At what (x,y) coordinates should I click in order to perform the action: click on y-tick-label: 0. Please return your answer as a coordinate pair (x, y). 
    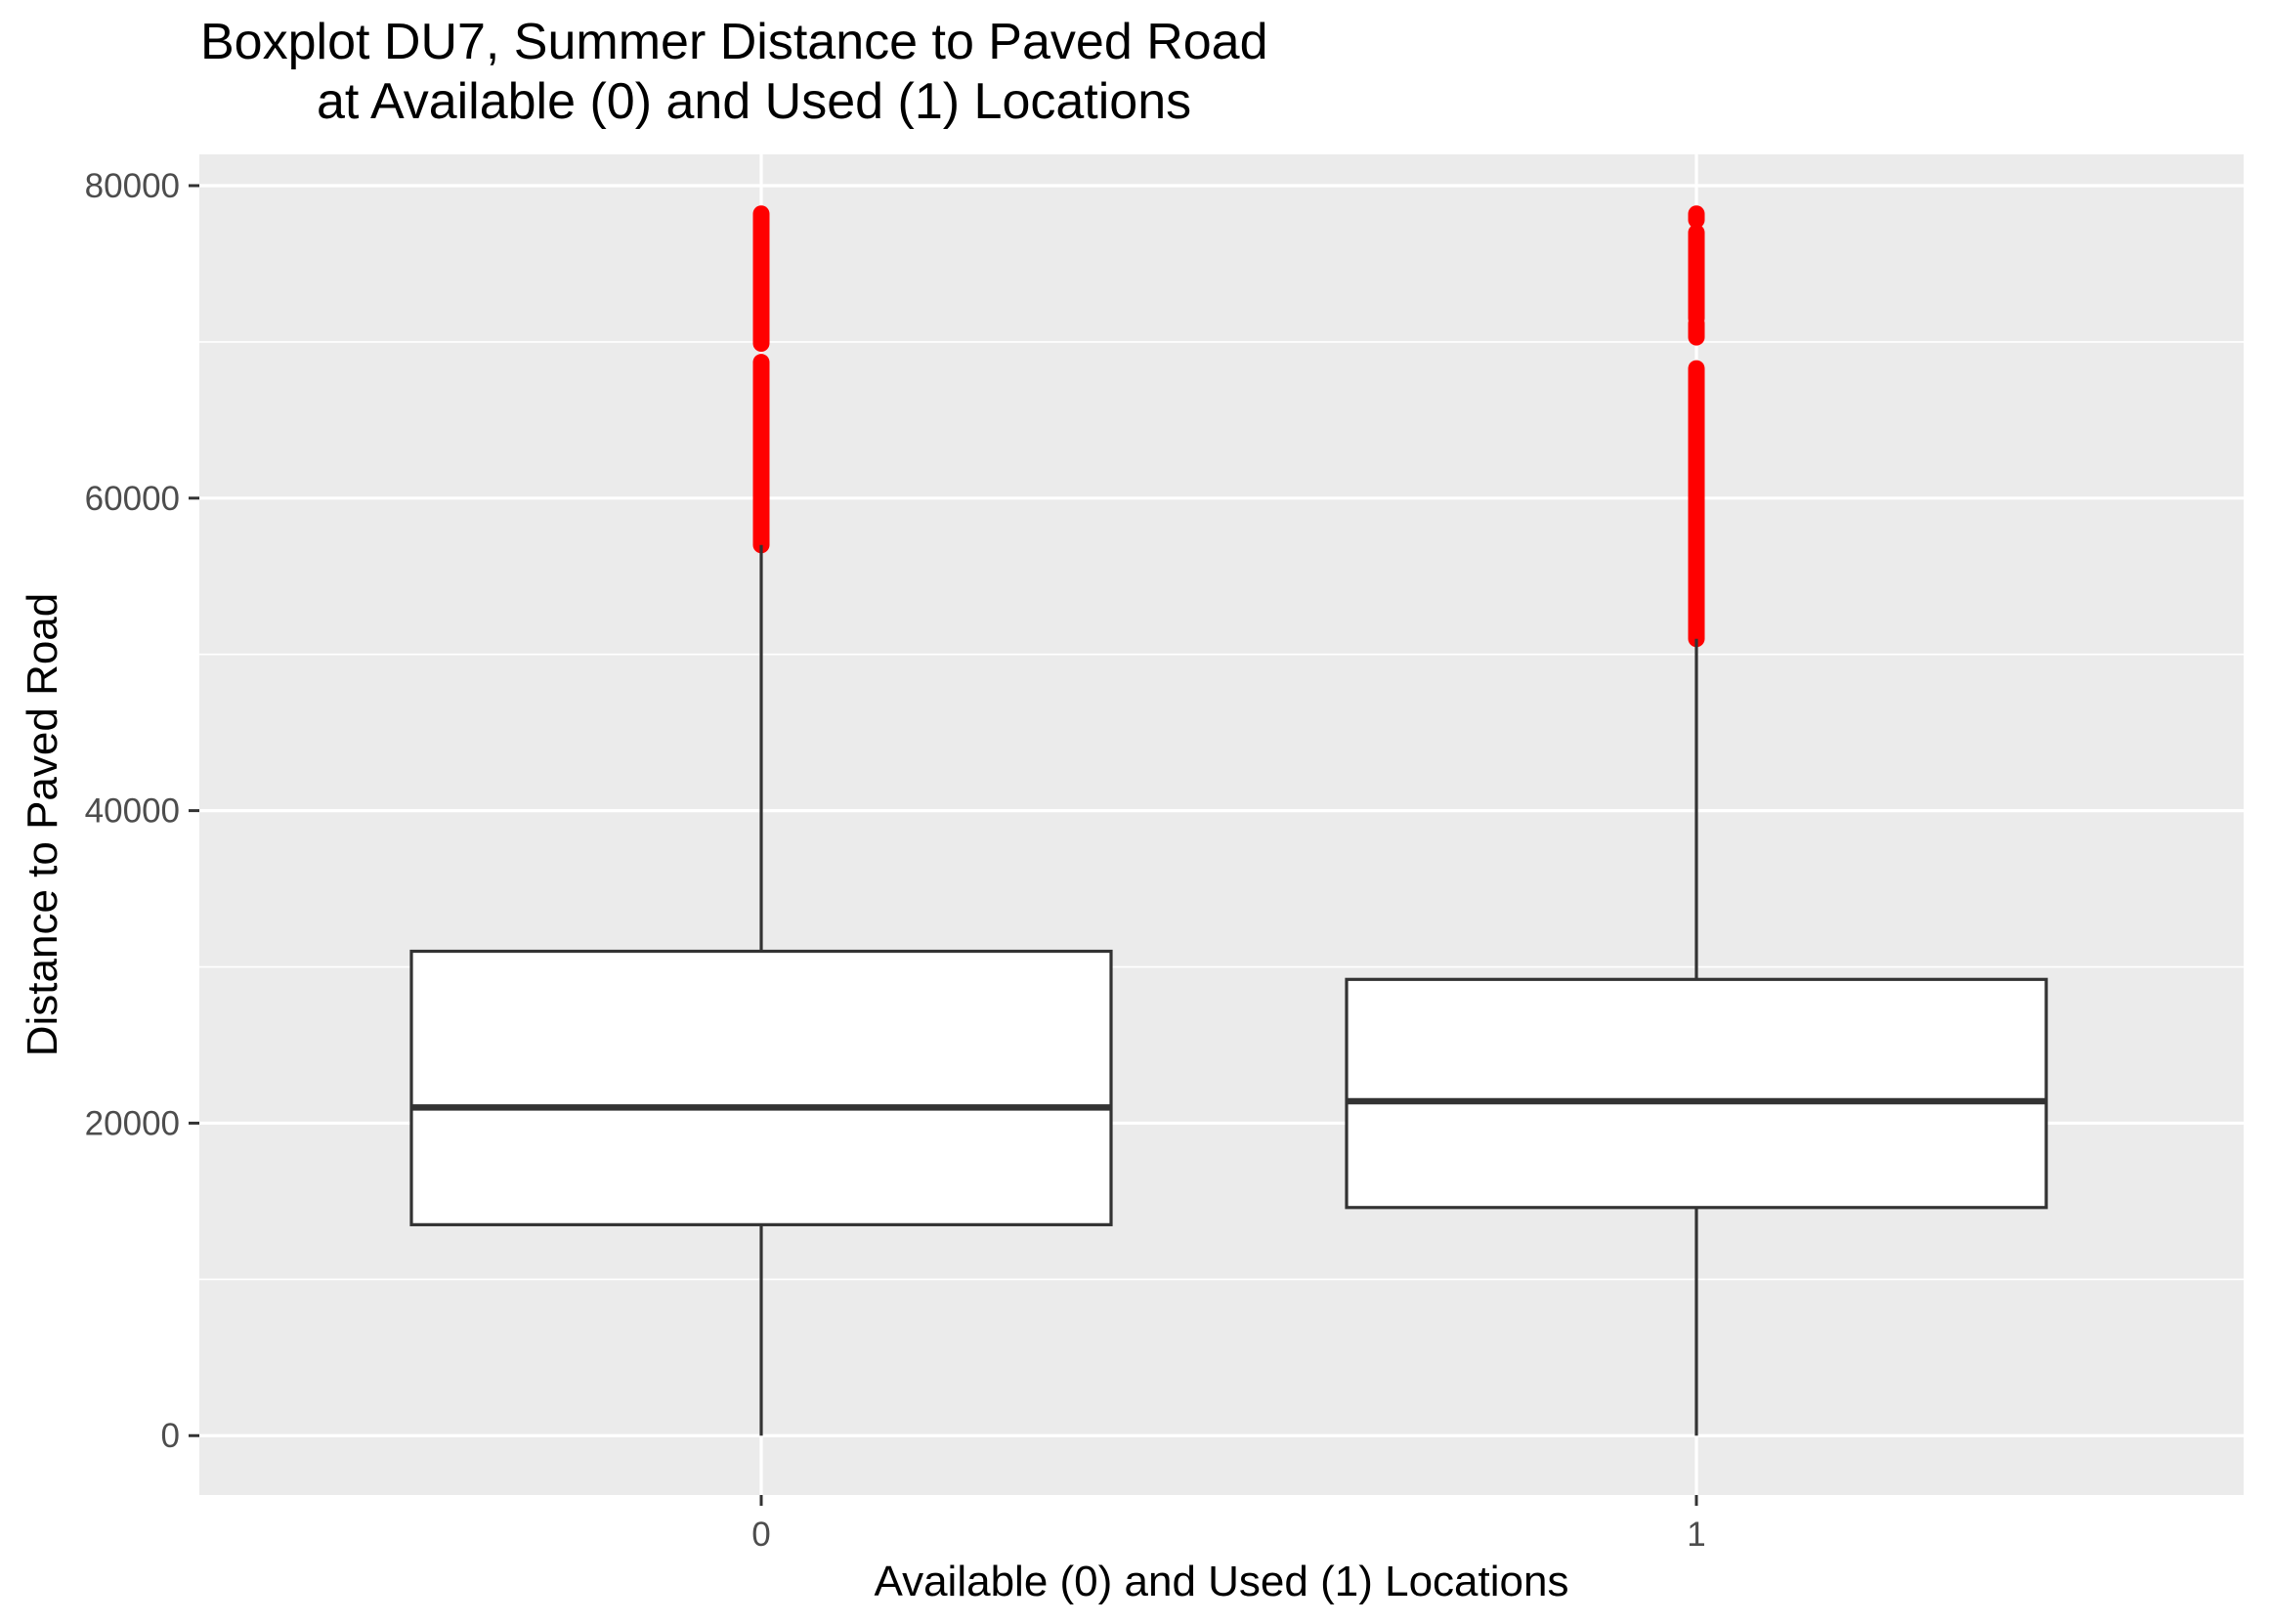
    Looking at the image, I should click on (170, 1436).